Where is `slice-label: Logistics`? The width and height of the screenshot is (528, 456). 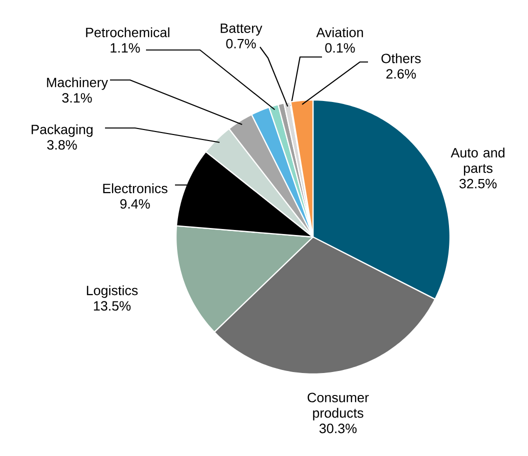 slice-label: Logistics is located at coordinates (112, 291).